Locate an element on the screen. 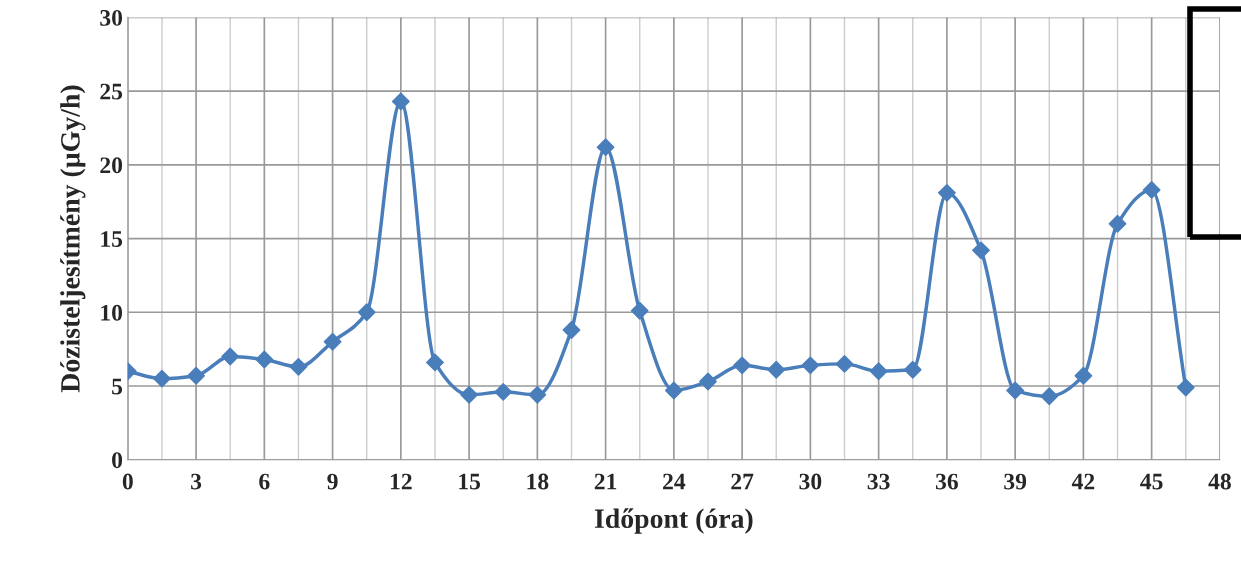  x-tick-label: 24 is located at coordinates (674, 481).